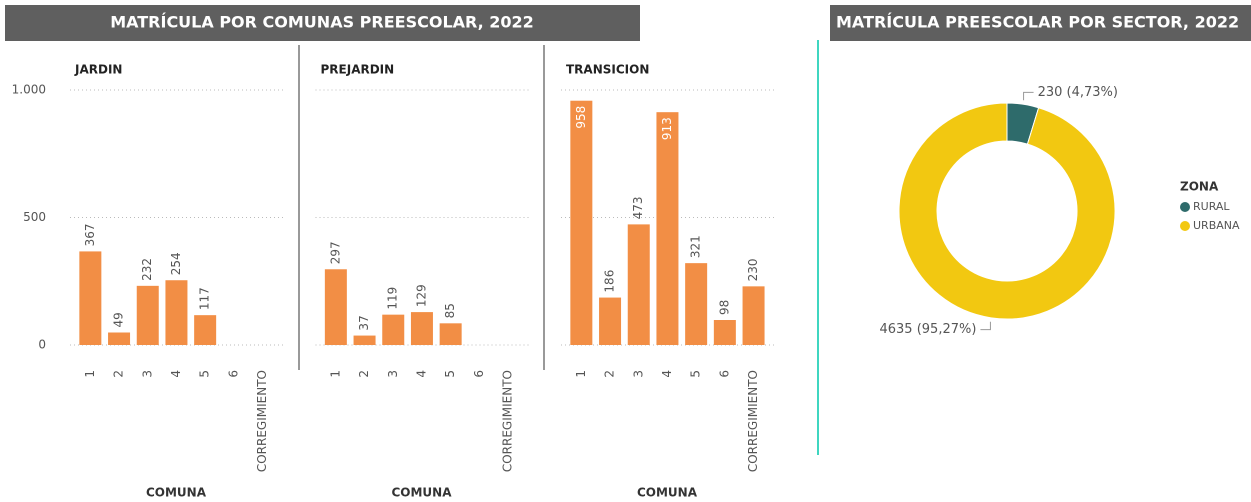 This screenshot has height=502, width=1251. I want to click on data-label: 232, so click(147, 269).